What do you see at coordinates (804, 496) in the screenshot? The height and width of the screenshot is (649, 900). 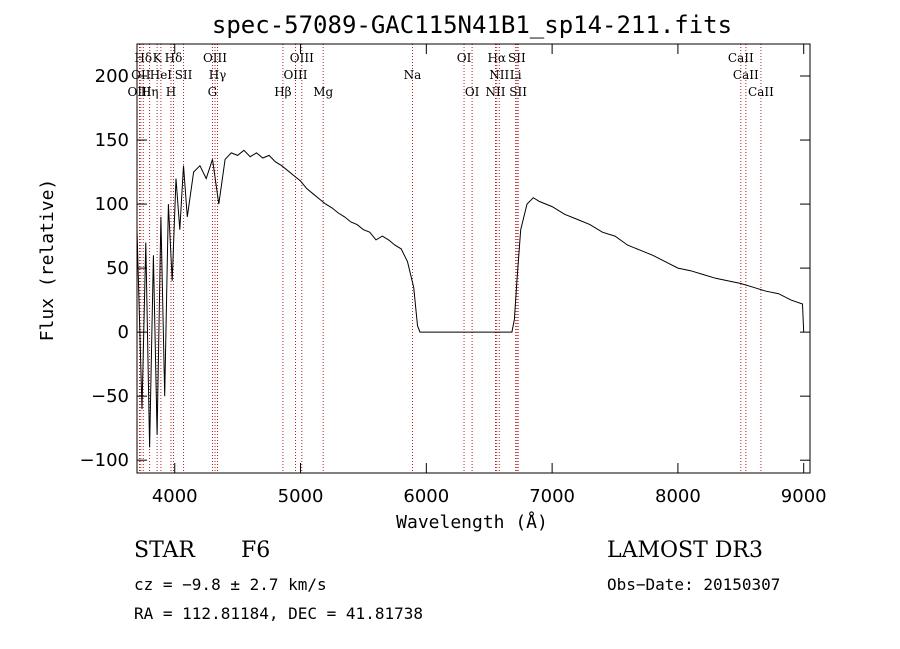 I see `x-tick-label: 9000` at bounding box center [804, 496].